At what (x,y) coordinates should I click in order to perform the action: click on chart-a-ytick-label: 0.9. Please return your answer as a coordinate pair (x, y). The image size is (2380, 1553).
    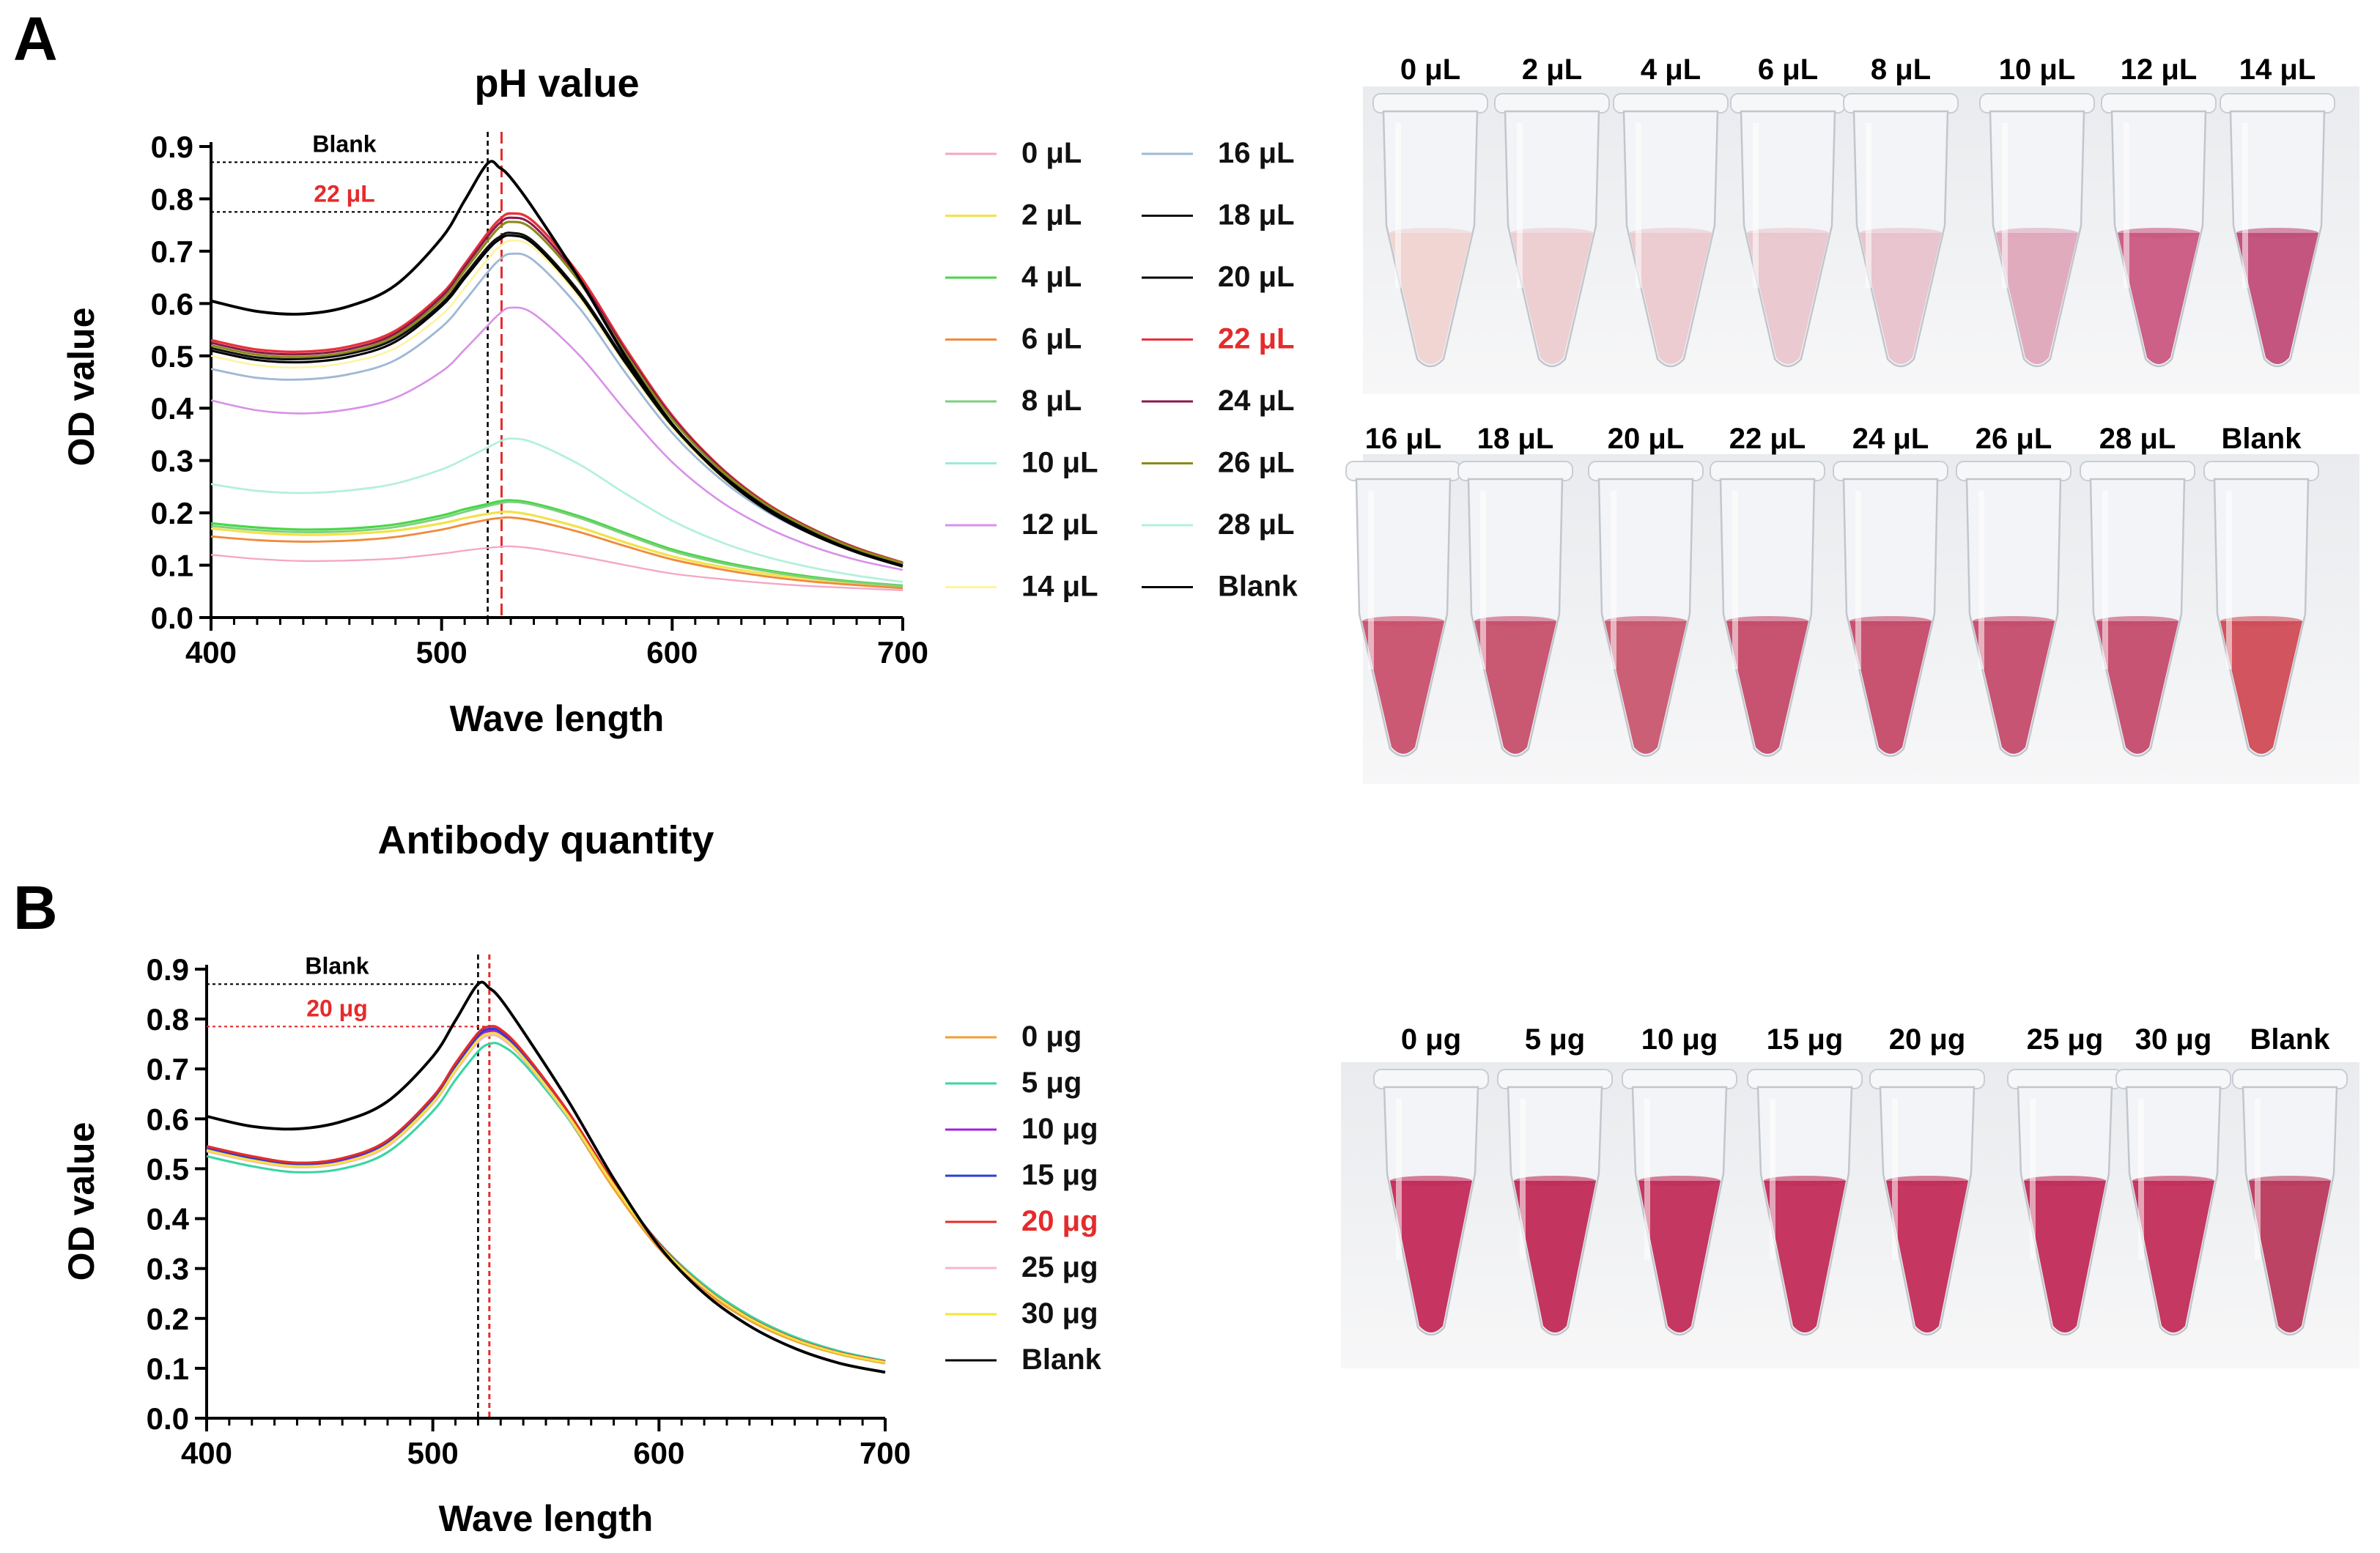
    Looking at the image, I should click on (172, 147).